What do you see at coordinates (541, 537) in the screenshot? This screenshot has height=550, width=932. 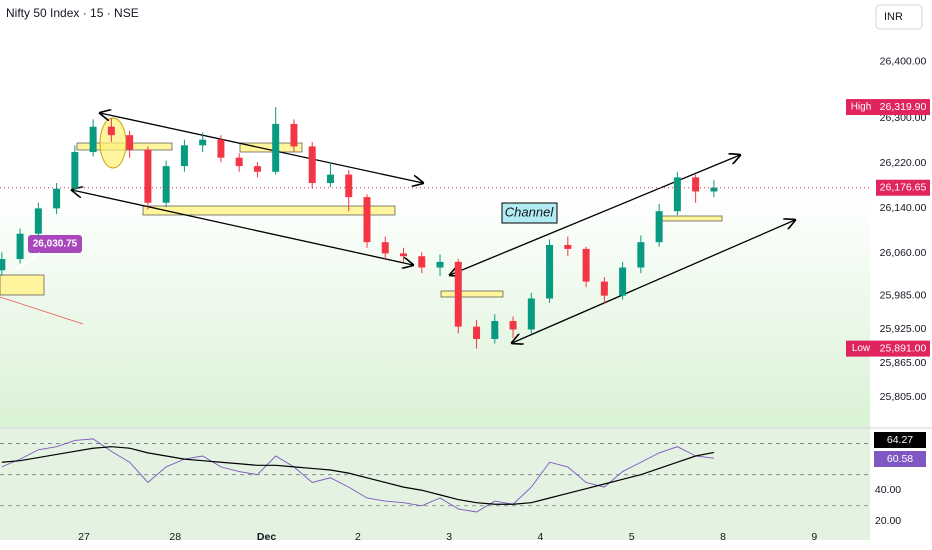 I see `x-tick-label: 4` at bounding box center [541, 537].